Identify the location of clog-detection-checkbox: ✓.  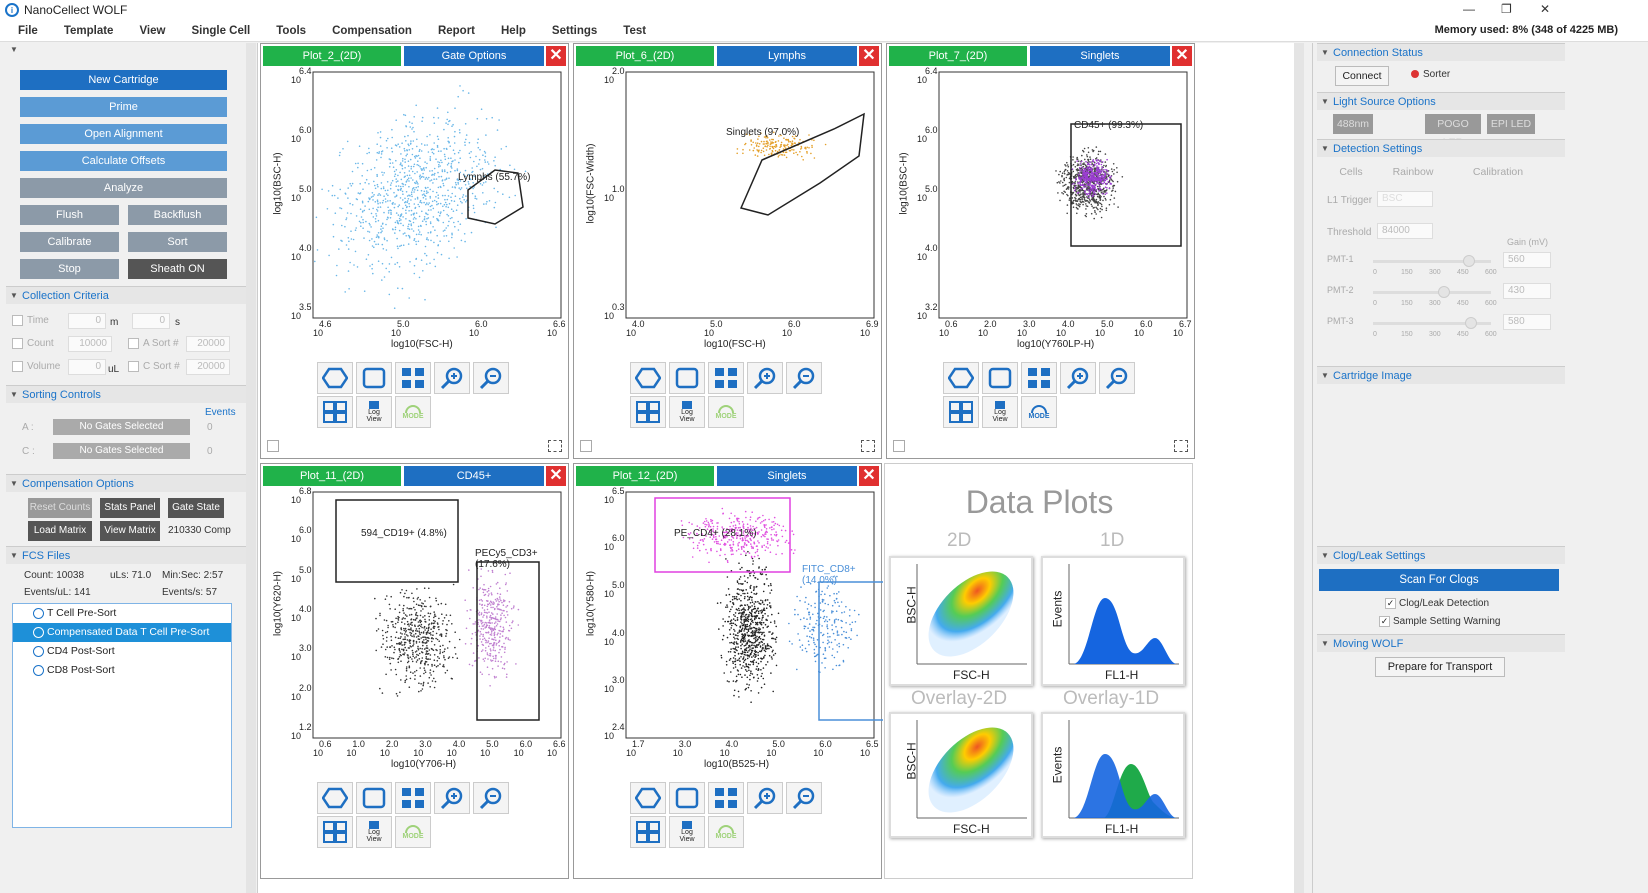
(1390, 603).